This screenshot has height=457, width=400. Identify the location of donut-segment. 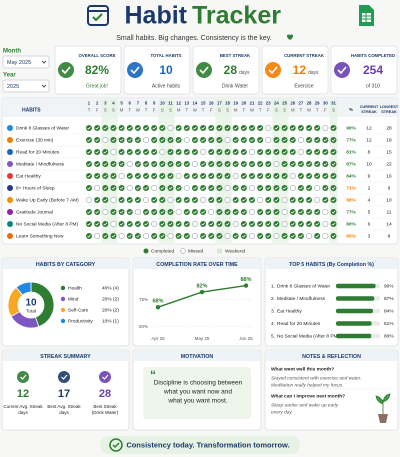
(23, 288).